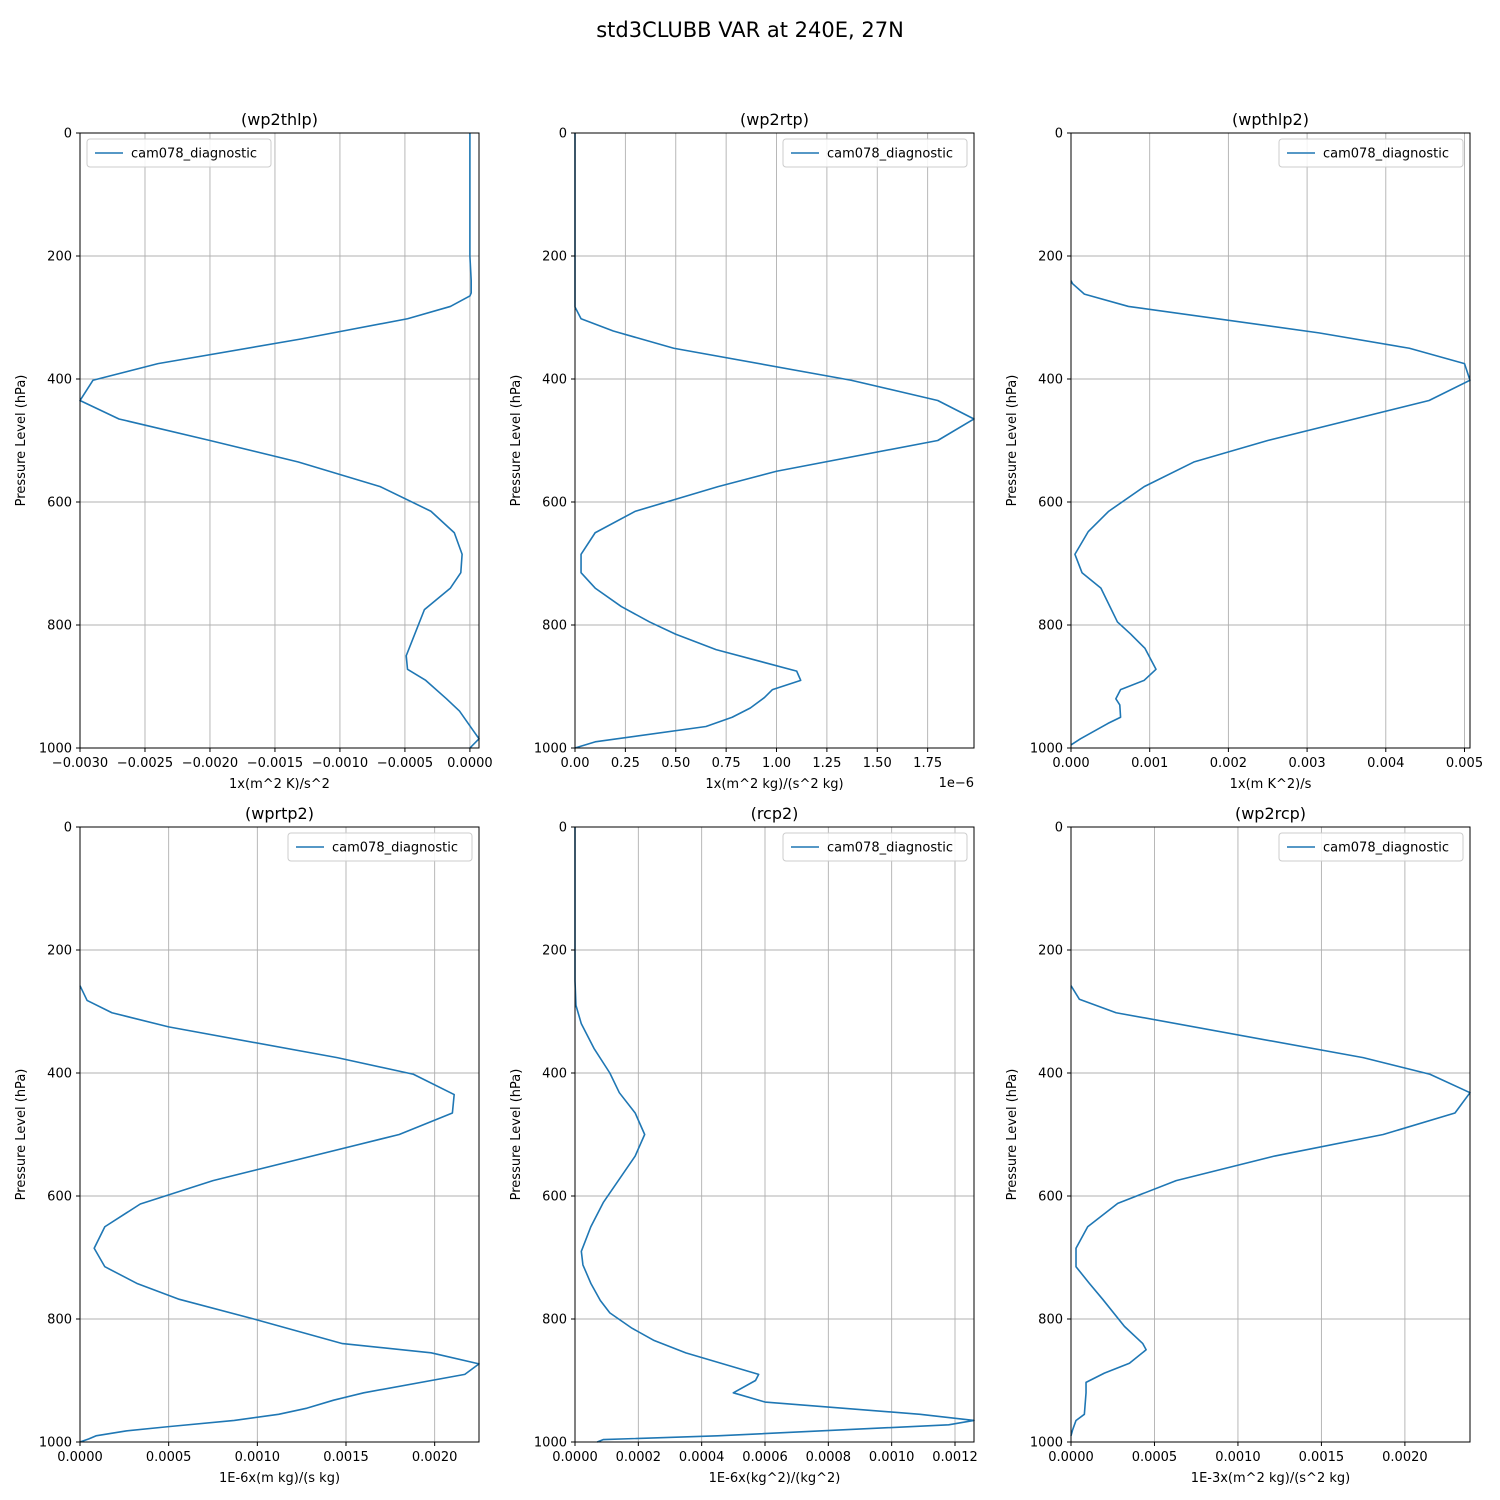 The image size is (1500, 1500). Describe the element at coordinates (279, 119) in the screenshot. I see `subplot-title: (wp2thlp)` at that location.